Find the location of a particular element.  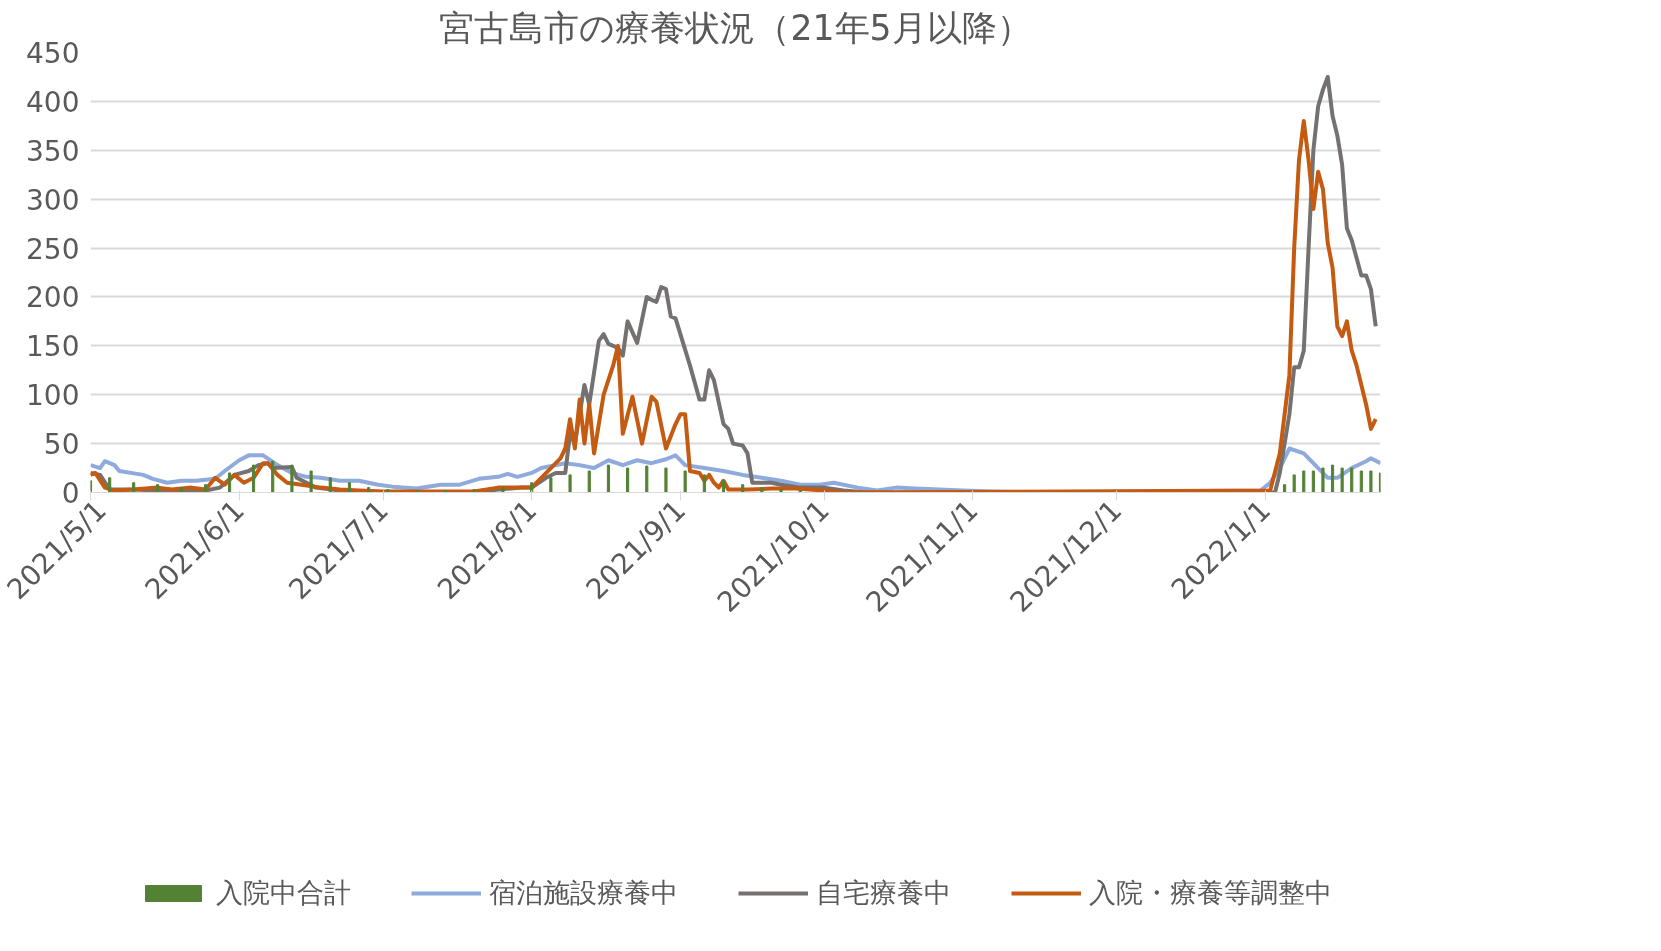

y-tick-label: 400 is located at coordinates (53, 102).